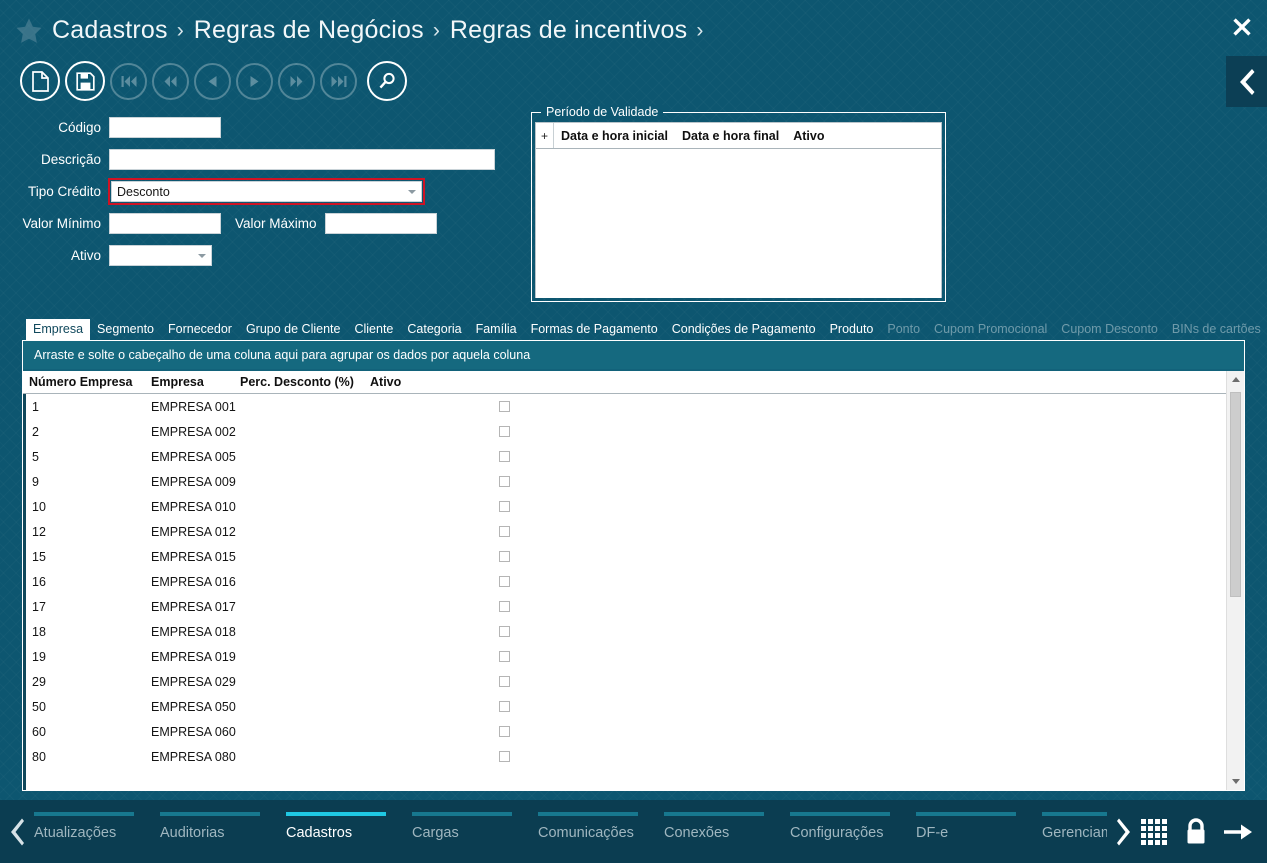 The height and width of the screenshot is (863, 1267). Describe the element at coordinates (545, 135) in the screenshot. I see `add-periodo-button: +` at that location.